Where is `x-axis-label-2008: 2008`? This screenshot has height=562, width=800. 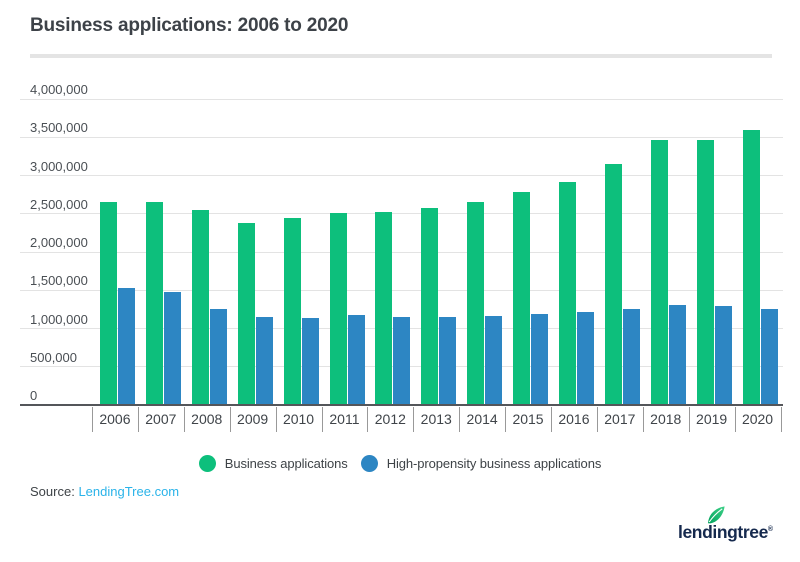 x-axis-label-2008: 2008 is located at coordinates (207, 419).